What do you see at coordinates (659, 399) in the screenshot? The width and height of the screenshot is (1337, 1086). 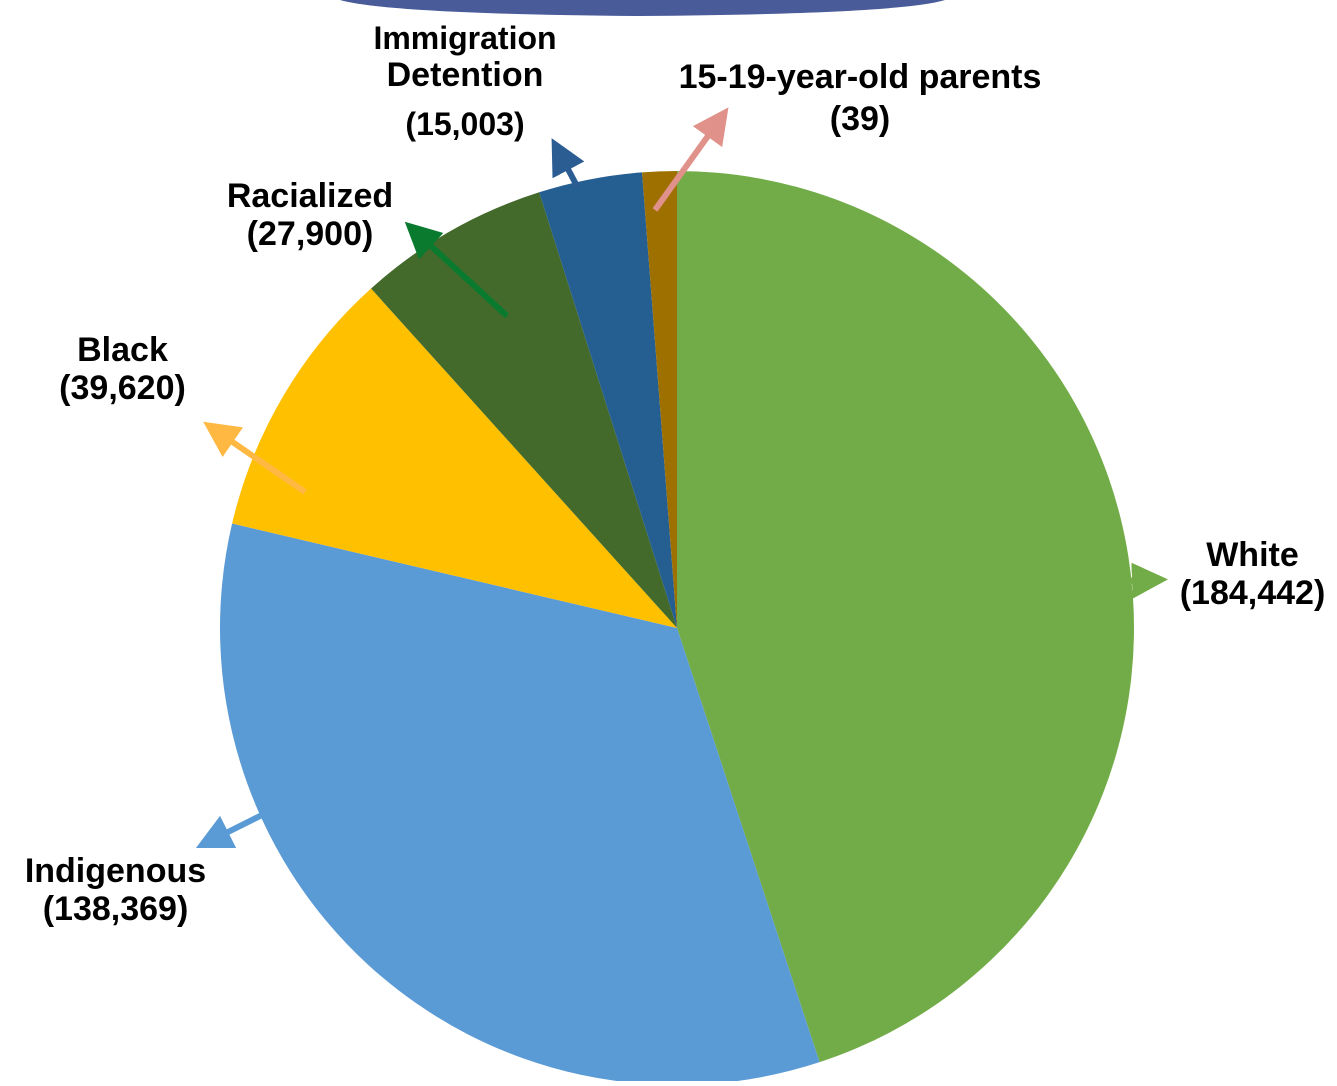 I see `pie-slice-parents` at bounding box center [659, 399].